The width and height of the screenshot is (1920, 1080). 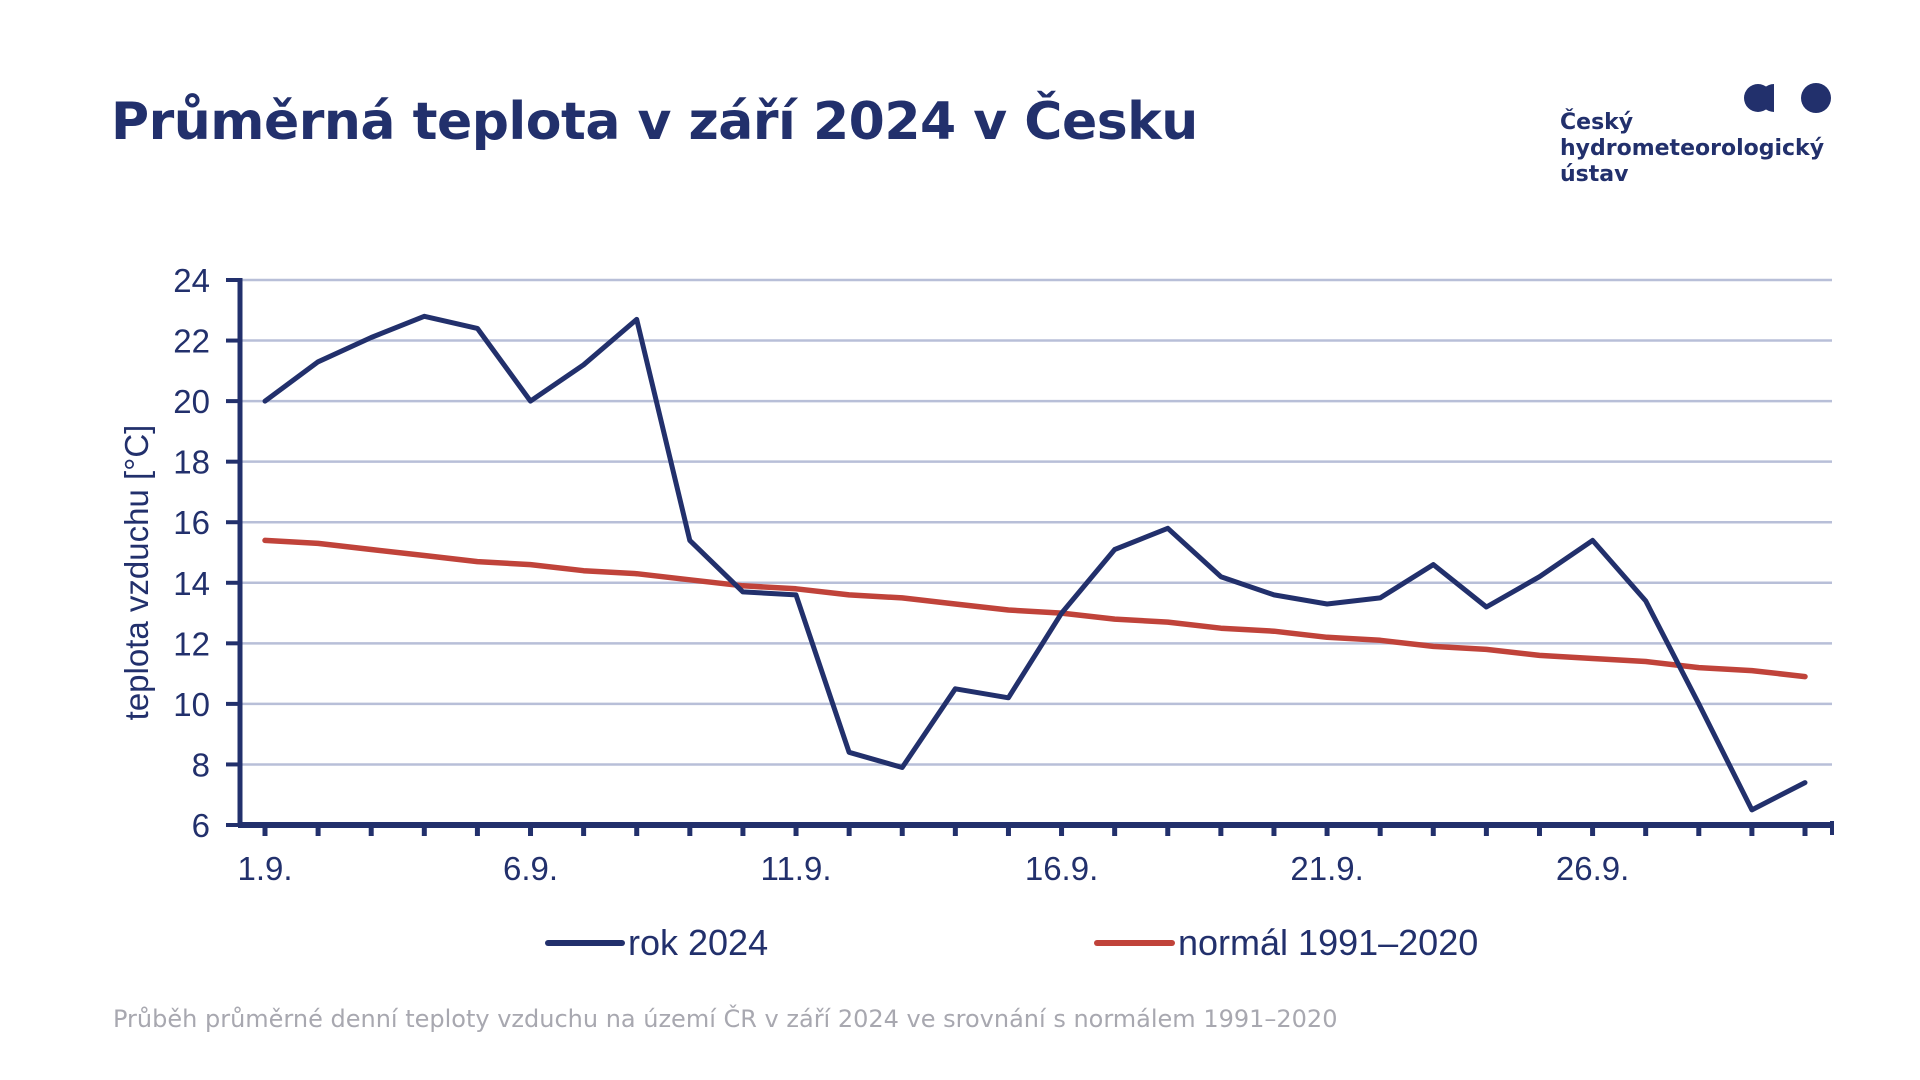 I want to click on y-tick-label-14: 14, so click(x=191, y=583).